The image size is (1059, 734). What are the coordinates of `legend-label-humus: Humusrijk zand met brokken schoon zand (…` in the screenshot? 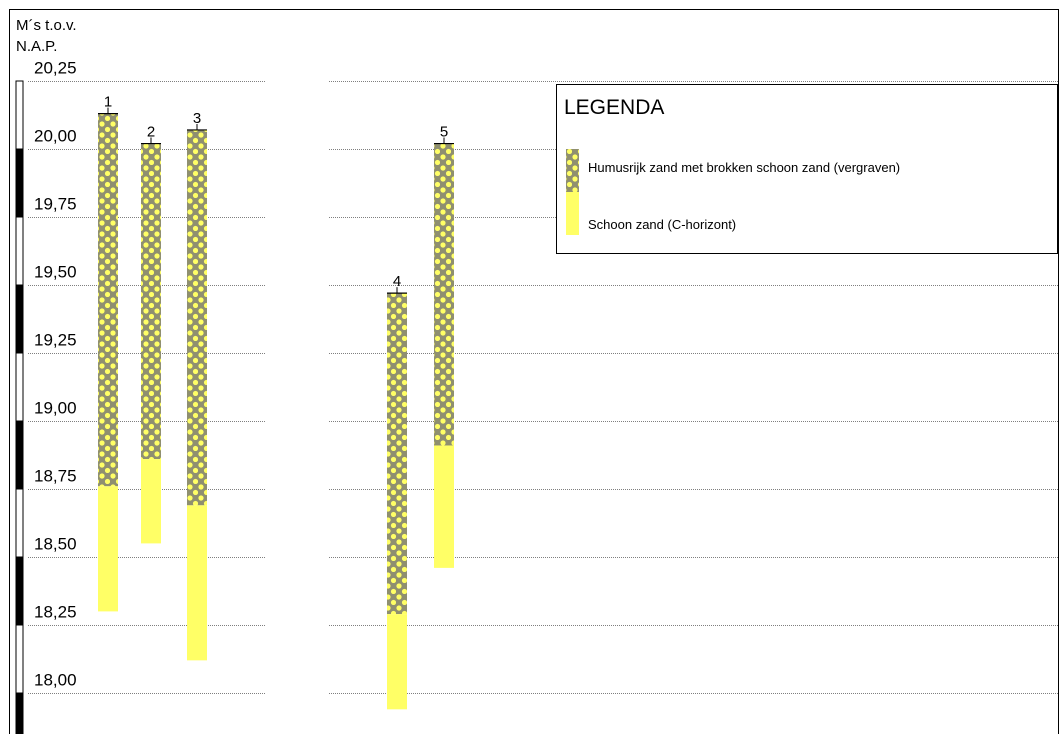 It's located at (744, 167).